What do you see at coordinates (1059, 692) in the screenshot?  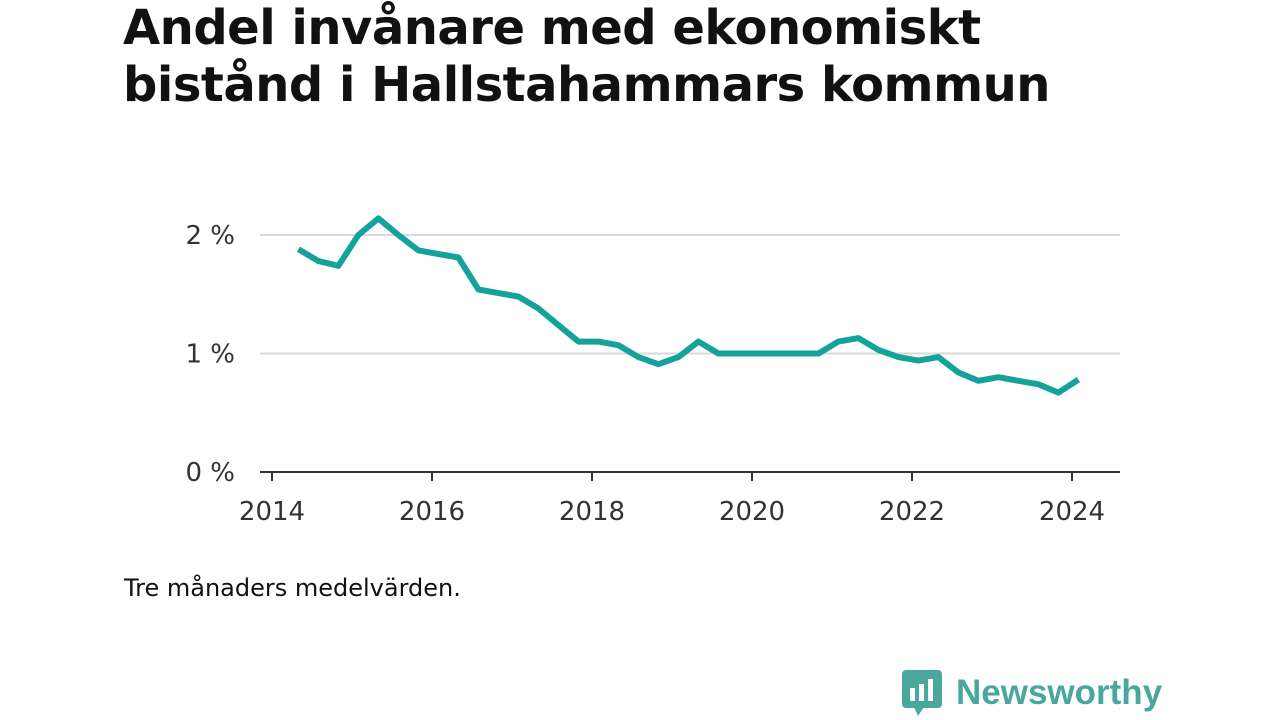 I see `brand-name: Newsworthy` at bounding box center [1059, 692].